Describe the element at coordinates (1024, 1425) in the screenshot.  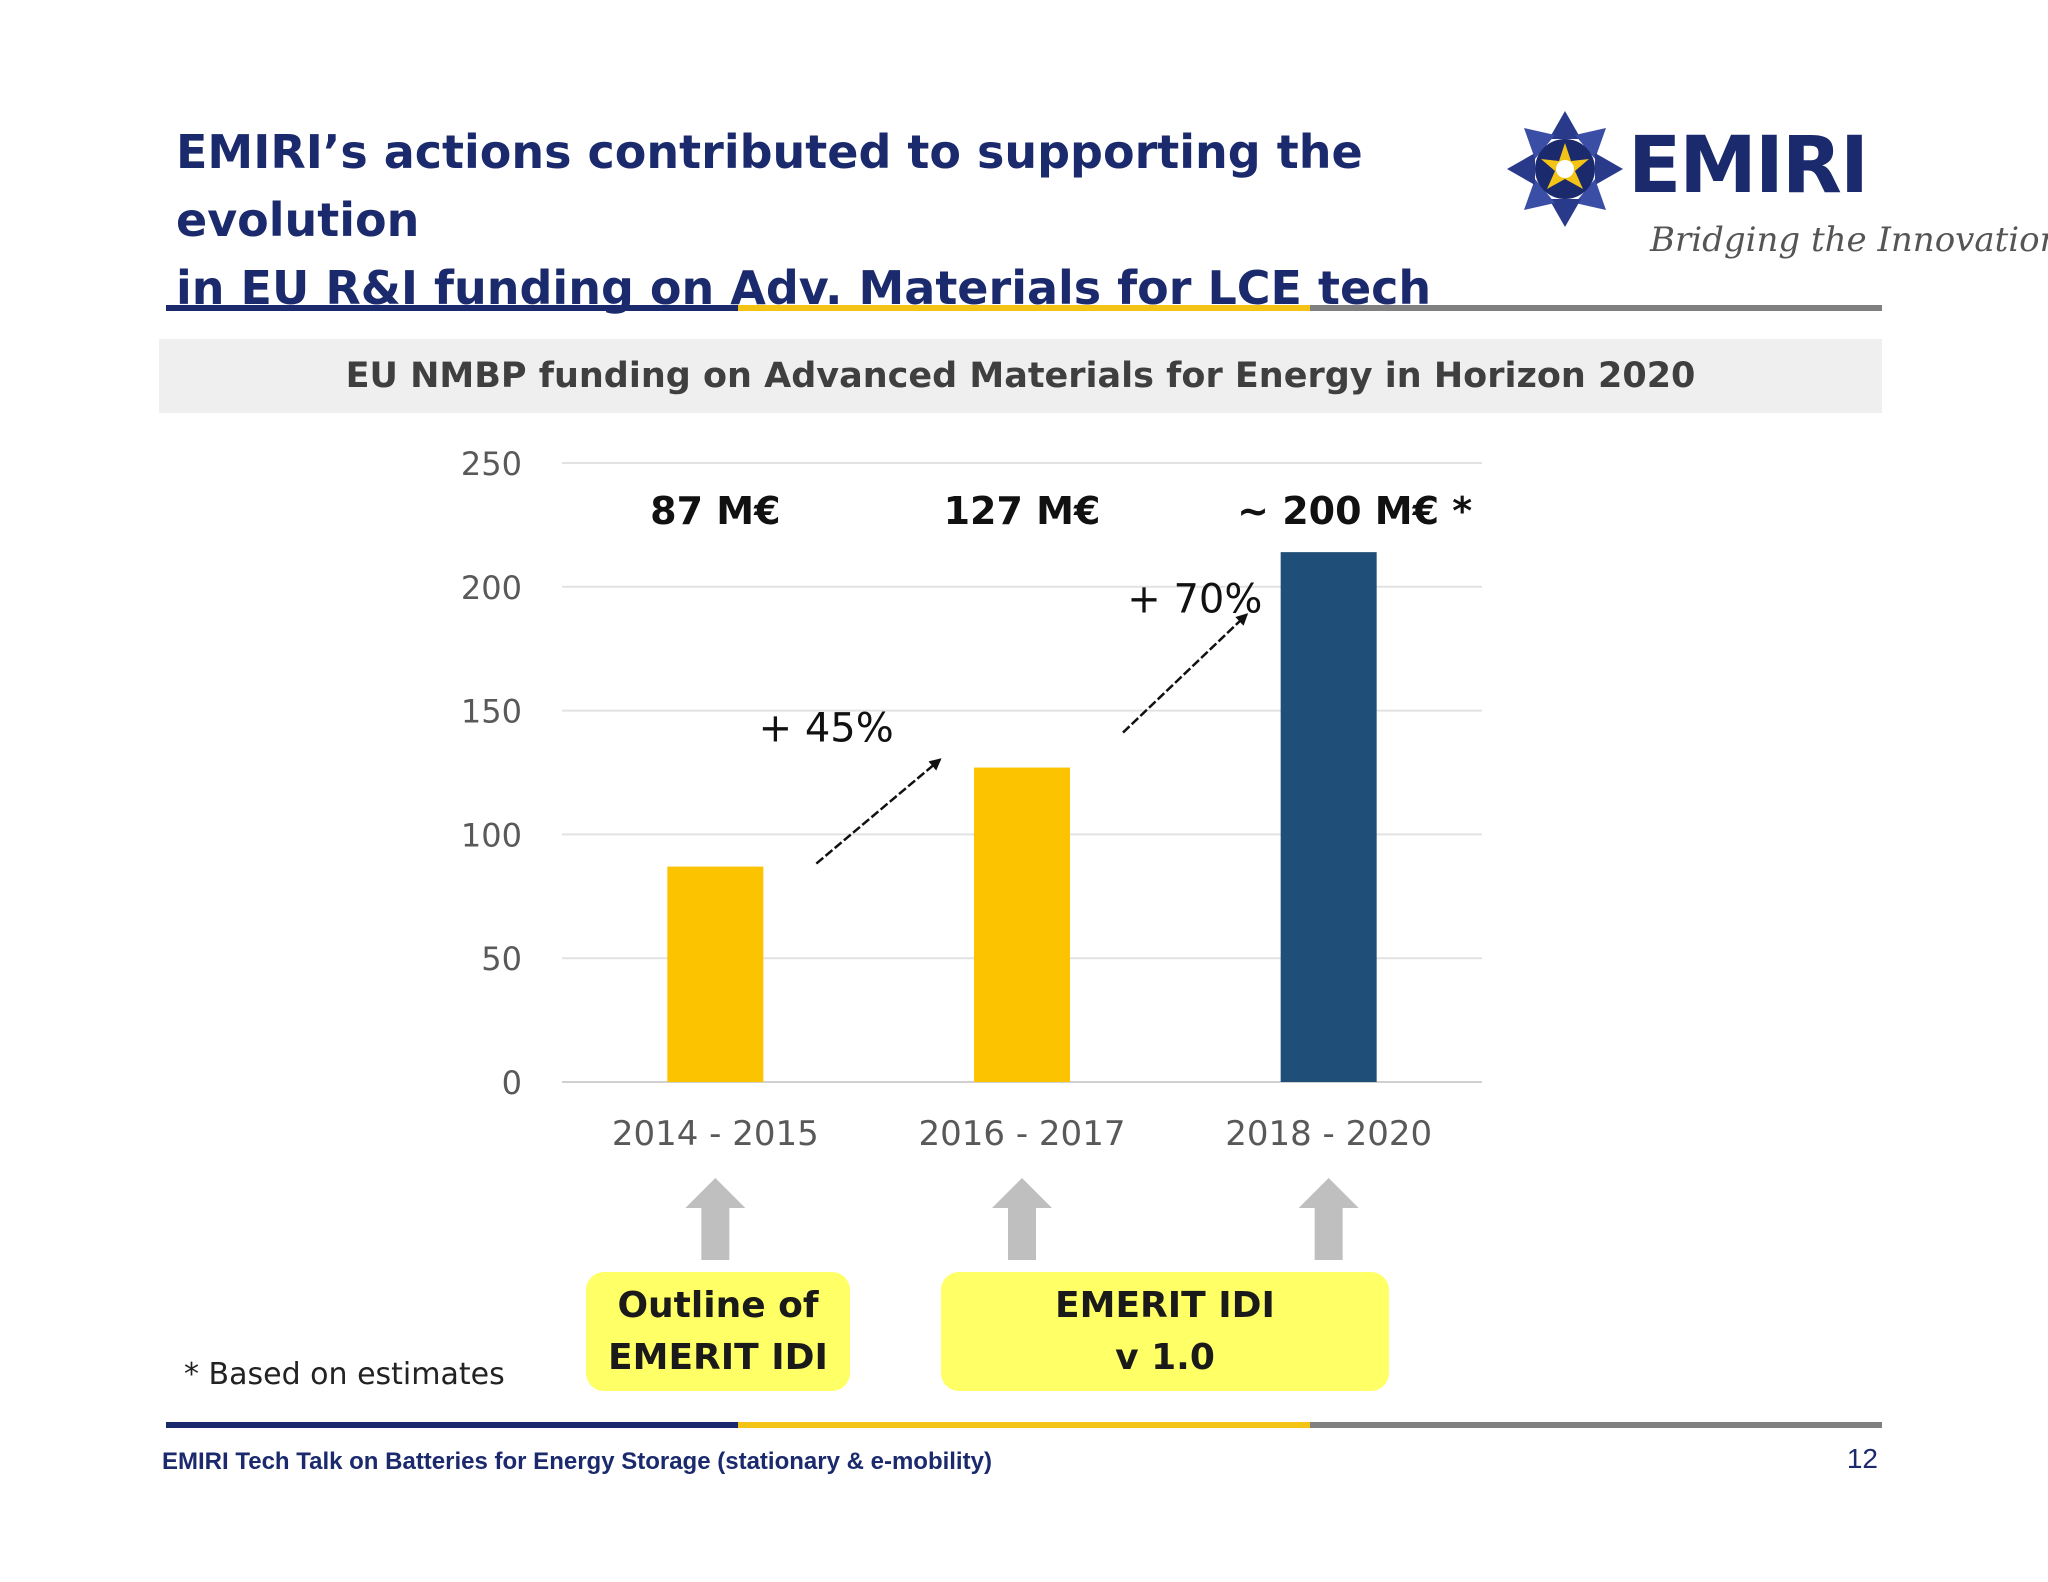
I see `footer-divider` at that location.